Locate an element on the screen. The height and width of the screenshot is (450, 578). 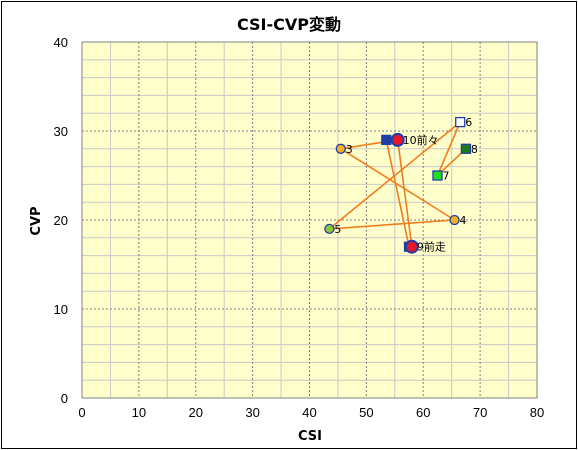
y-tick-label: 40 is located at coordinates (61, 42).